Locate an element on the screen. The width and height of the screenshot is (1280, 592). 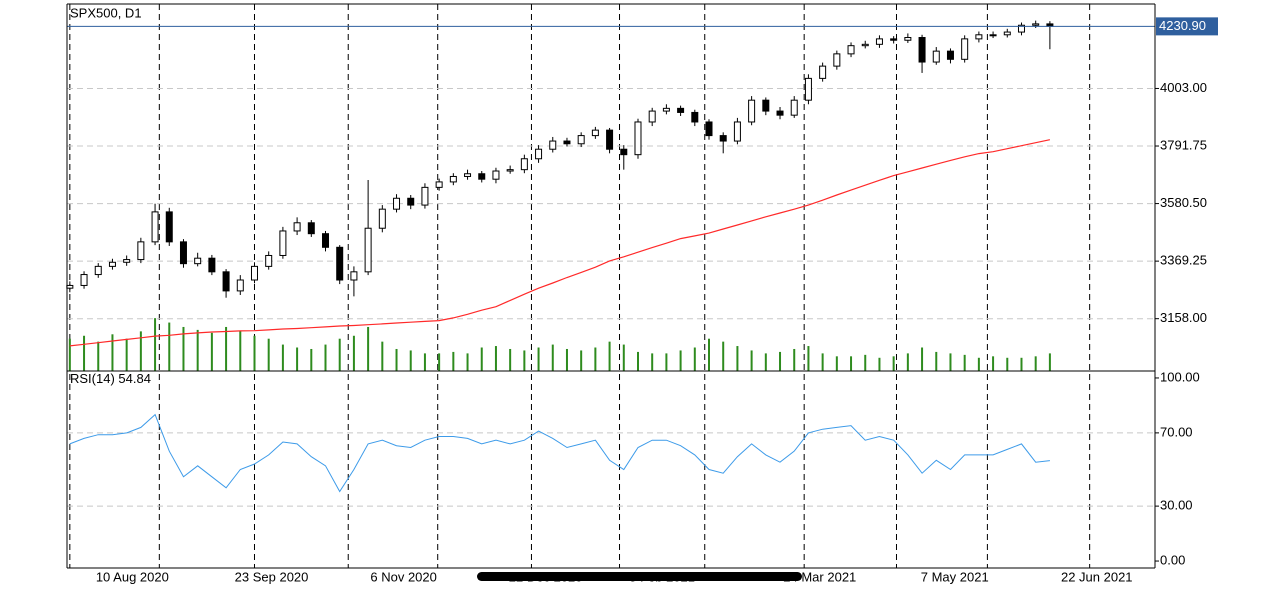
x-tick-label: 24 Mar 2021 is located at coordinates (819, 576).